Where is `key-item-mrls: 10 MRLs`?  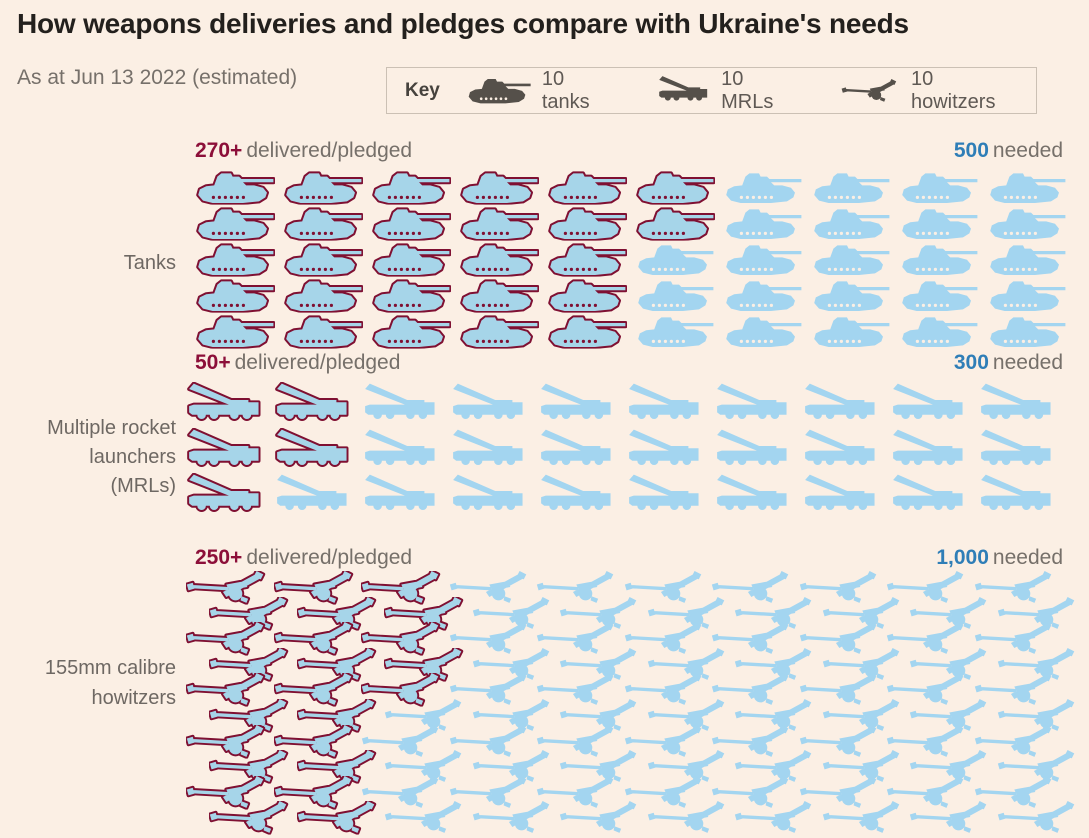
key-item-mrls: 10 MRLs is located at coordinates (727, 91).